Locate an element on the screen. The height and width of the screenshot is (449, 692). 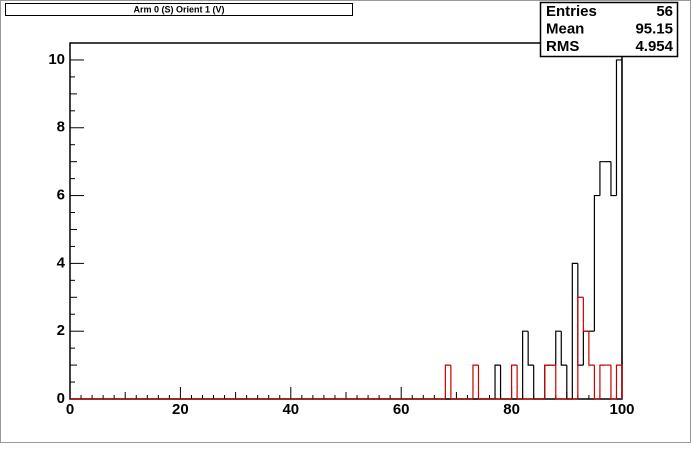
stats-box is located at coordinates (609, 29).